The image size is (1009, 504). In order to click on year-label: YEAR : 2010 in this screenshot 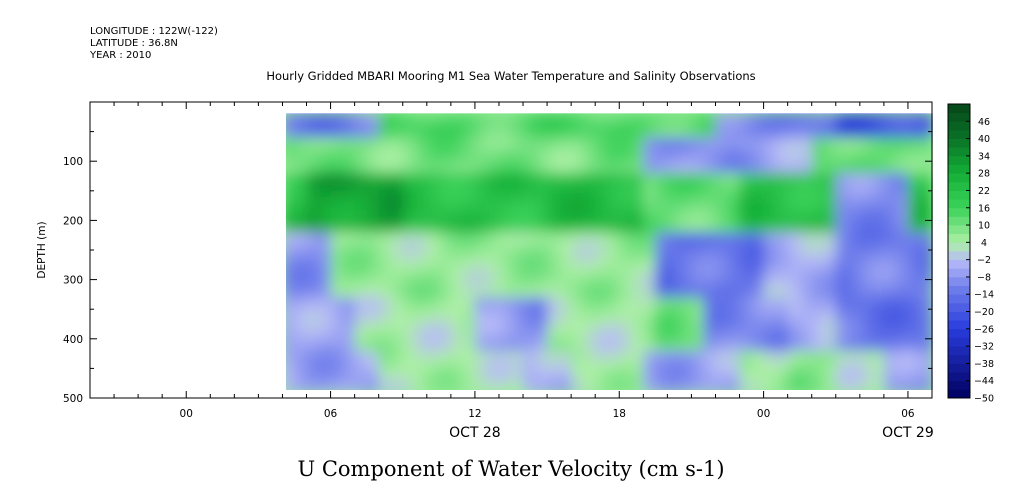, I will do `click(120, 55)`.